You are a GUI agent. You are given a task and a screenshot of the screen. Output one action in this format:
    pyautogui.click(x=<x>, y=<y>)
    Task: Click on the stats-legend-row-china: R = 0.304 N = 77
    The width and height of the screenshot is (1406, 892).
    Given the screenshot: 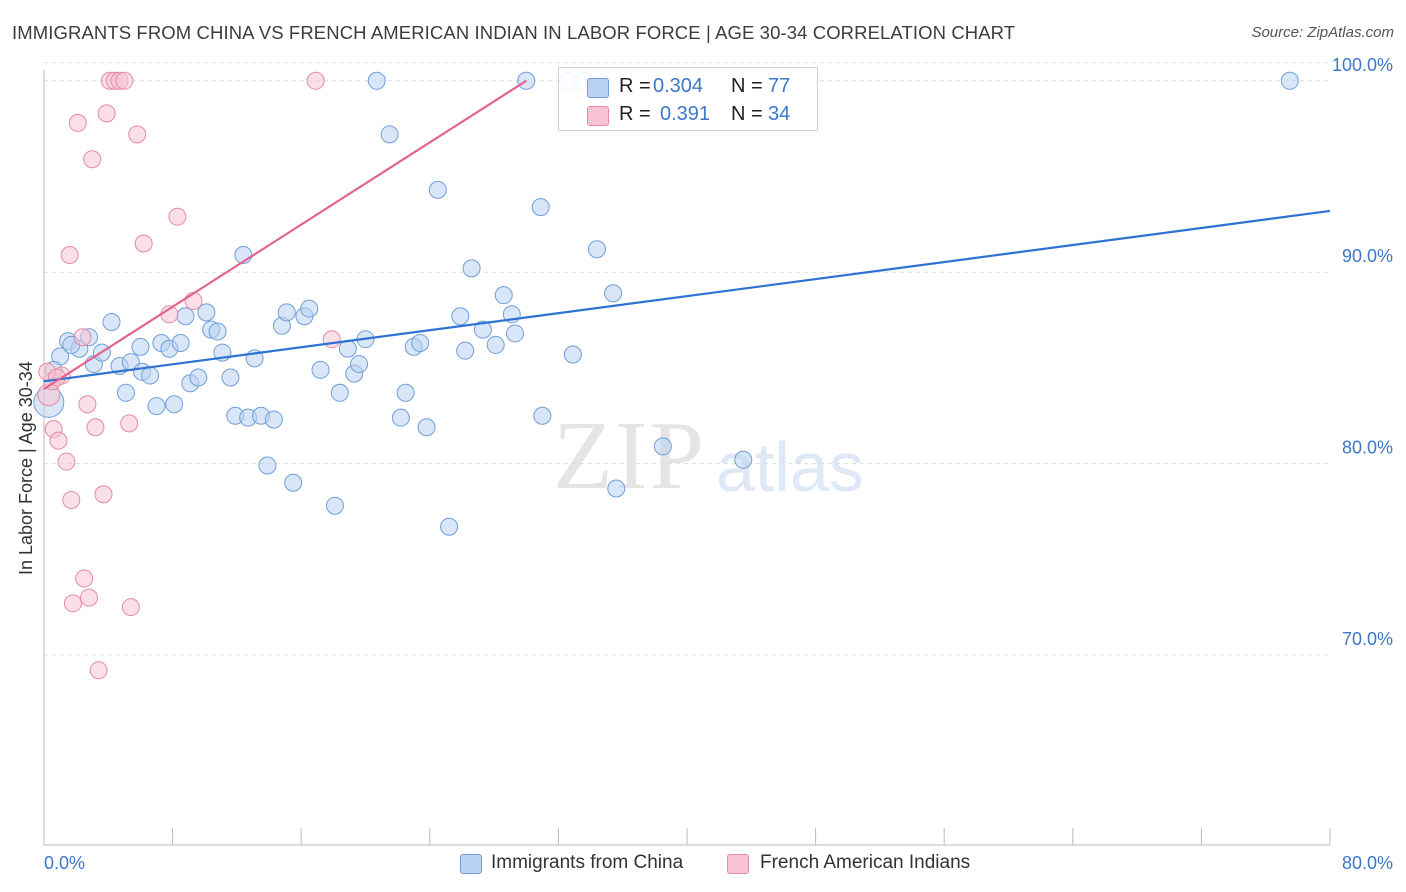 What is the action you would take?
    pyautogui.click(x=688, y=87)
    